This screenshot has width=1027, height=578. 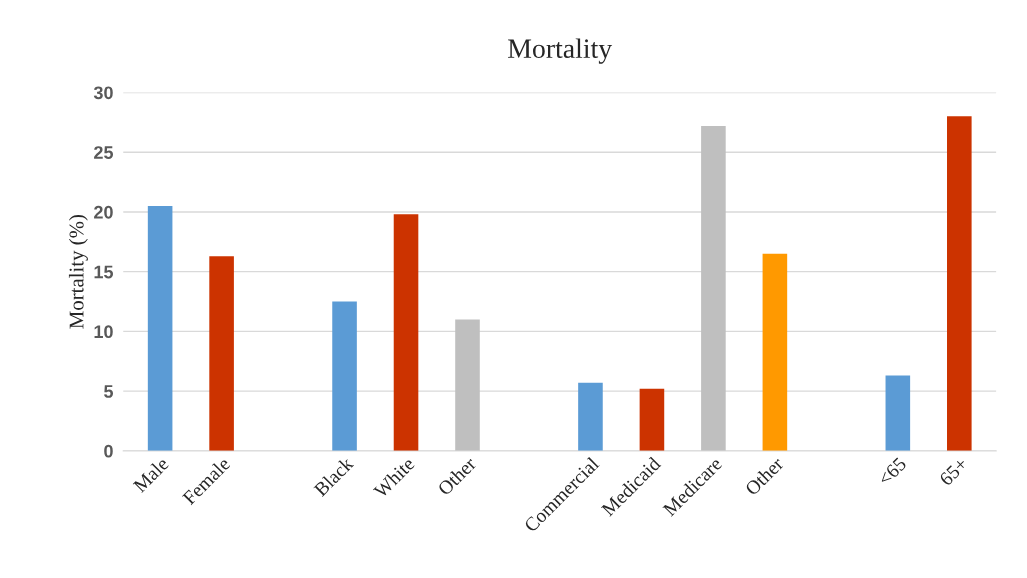 What do you see at coordinates (103, 93) in the screenshot?
I see `y-tick-label: 30` at bounding box center [103, 93].